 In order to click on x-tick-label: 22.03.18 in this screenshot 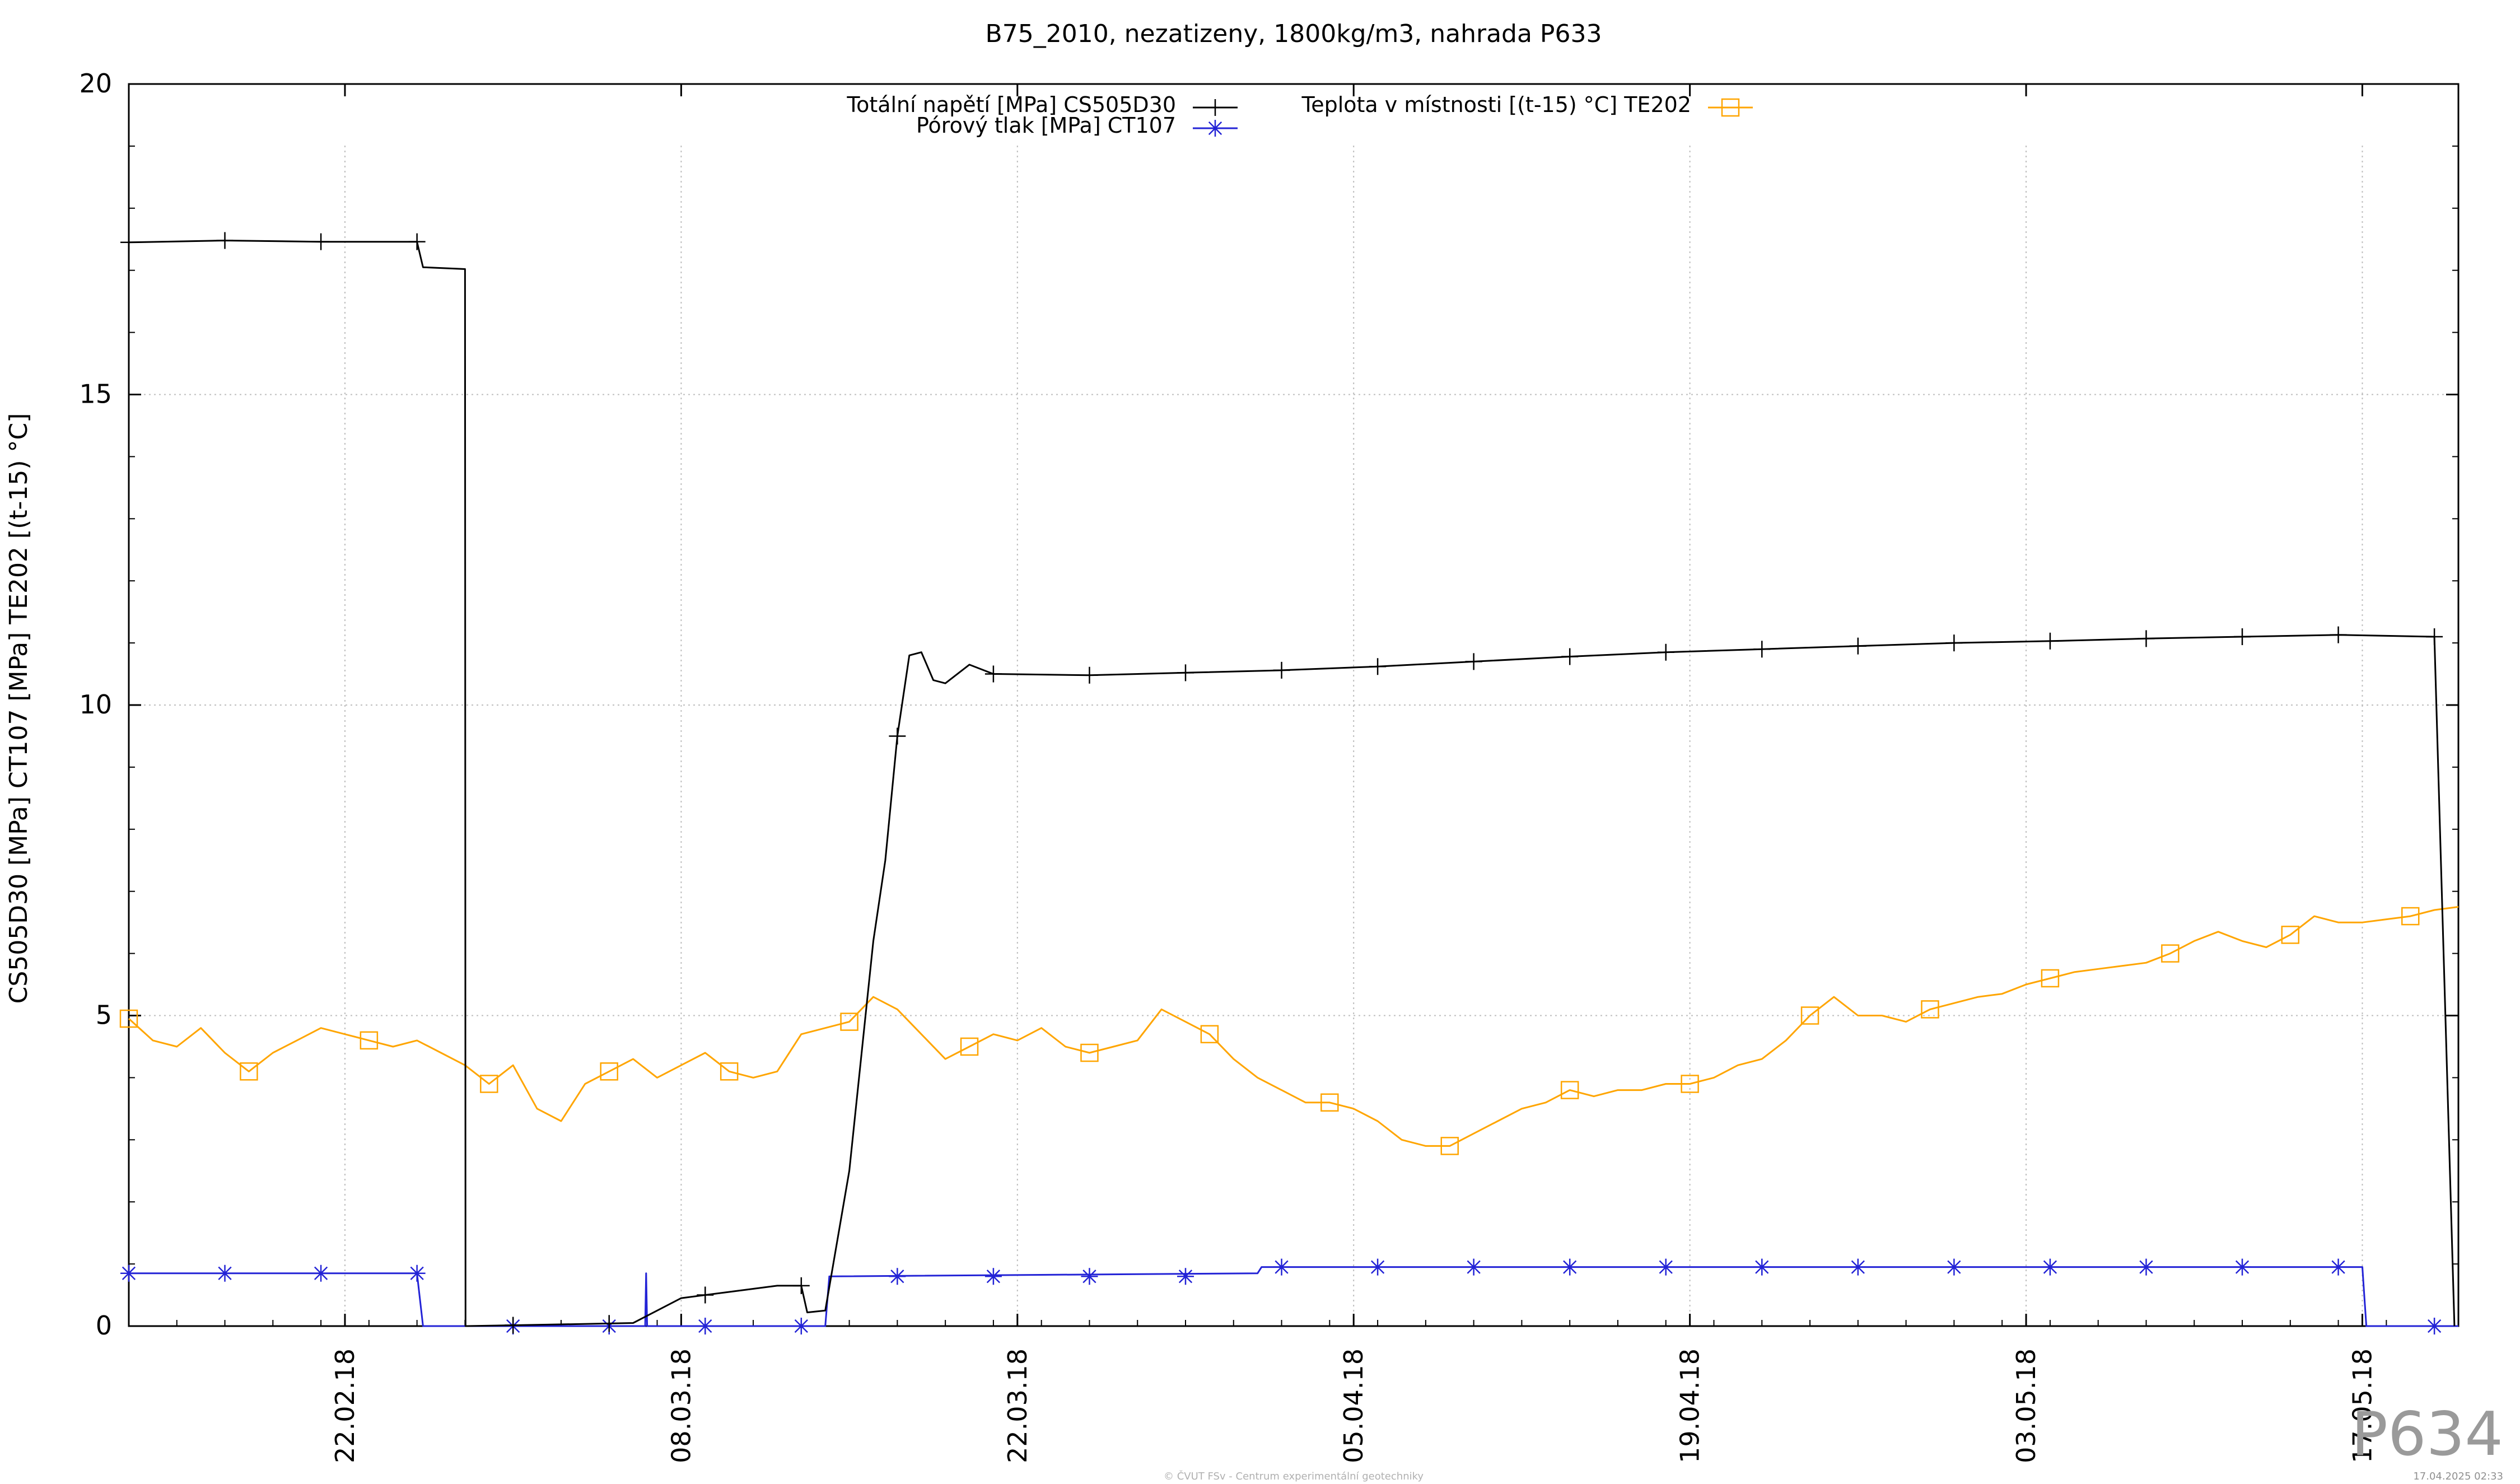, I will do `click(1018, 1406)`.